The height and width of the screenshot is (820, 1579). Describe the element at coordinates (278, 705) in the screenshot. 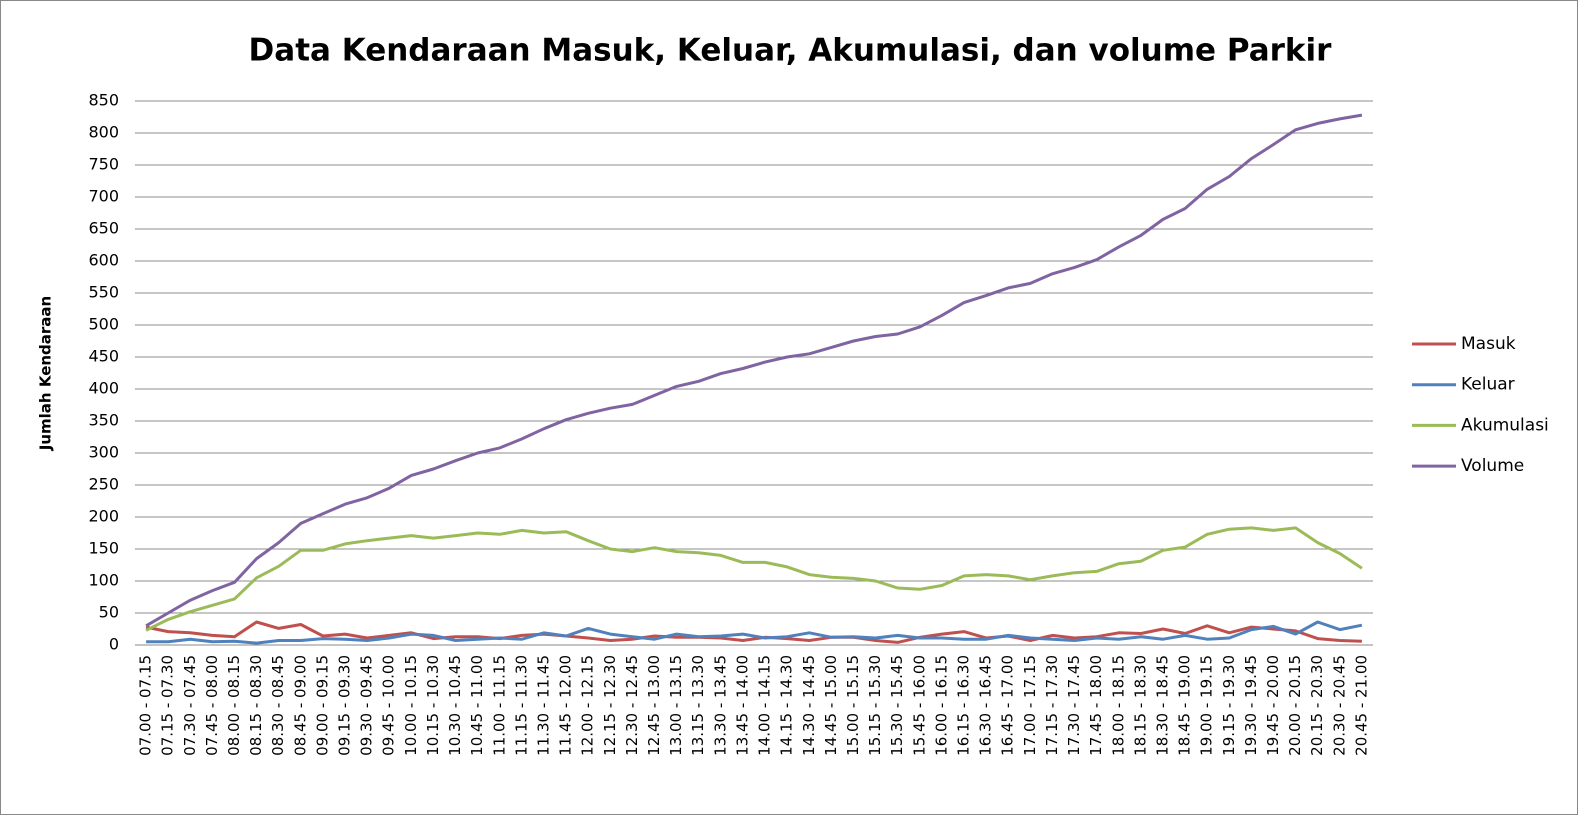

I see `x-tick-label: 08.30 - 08.45` at that location.